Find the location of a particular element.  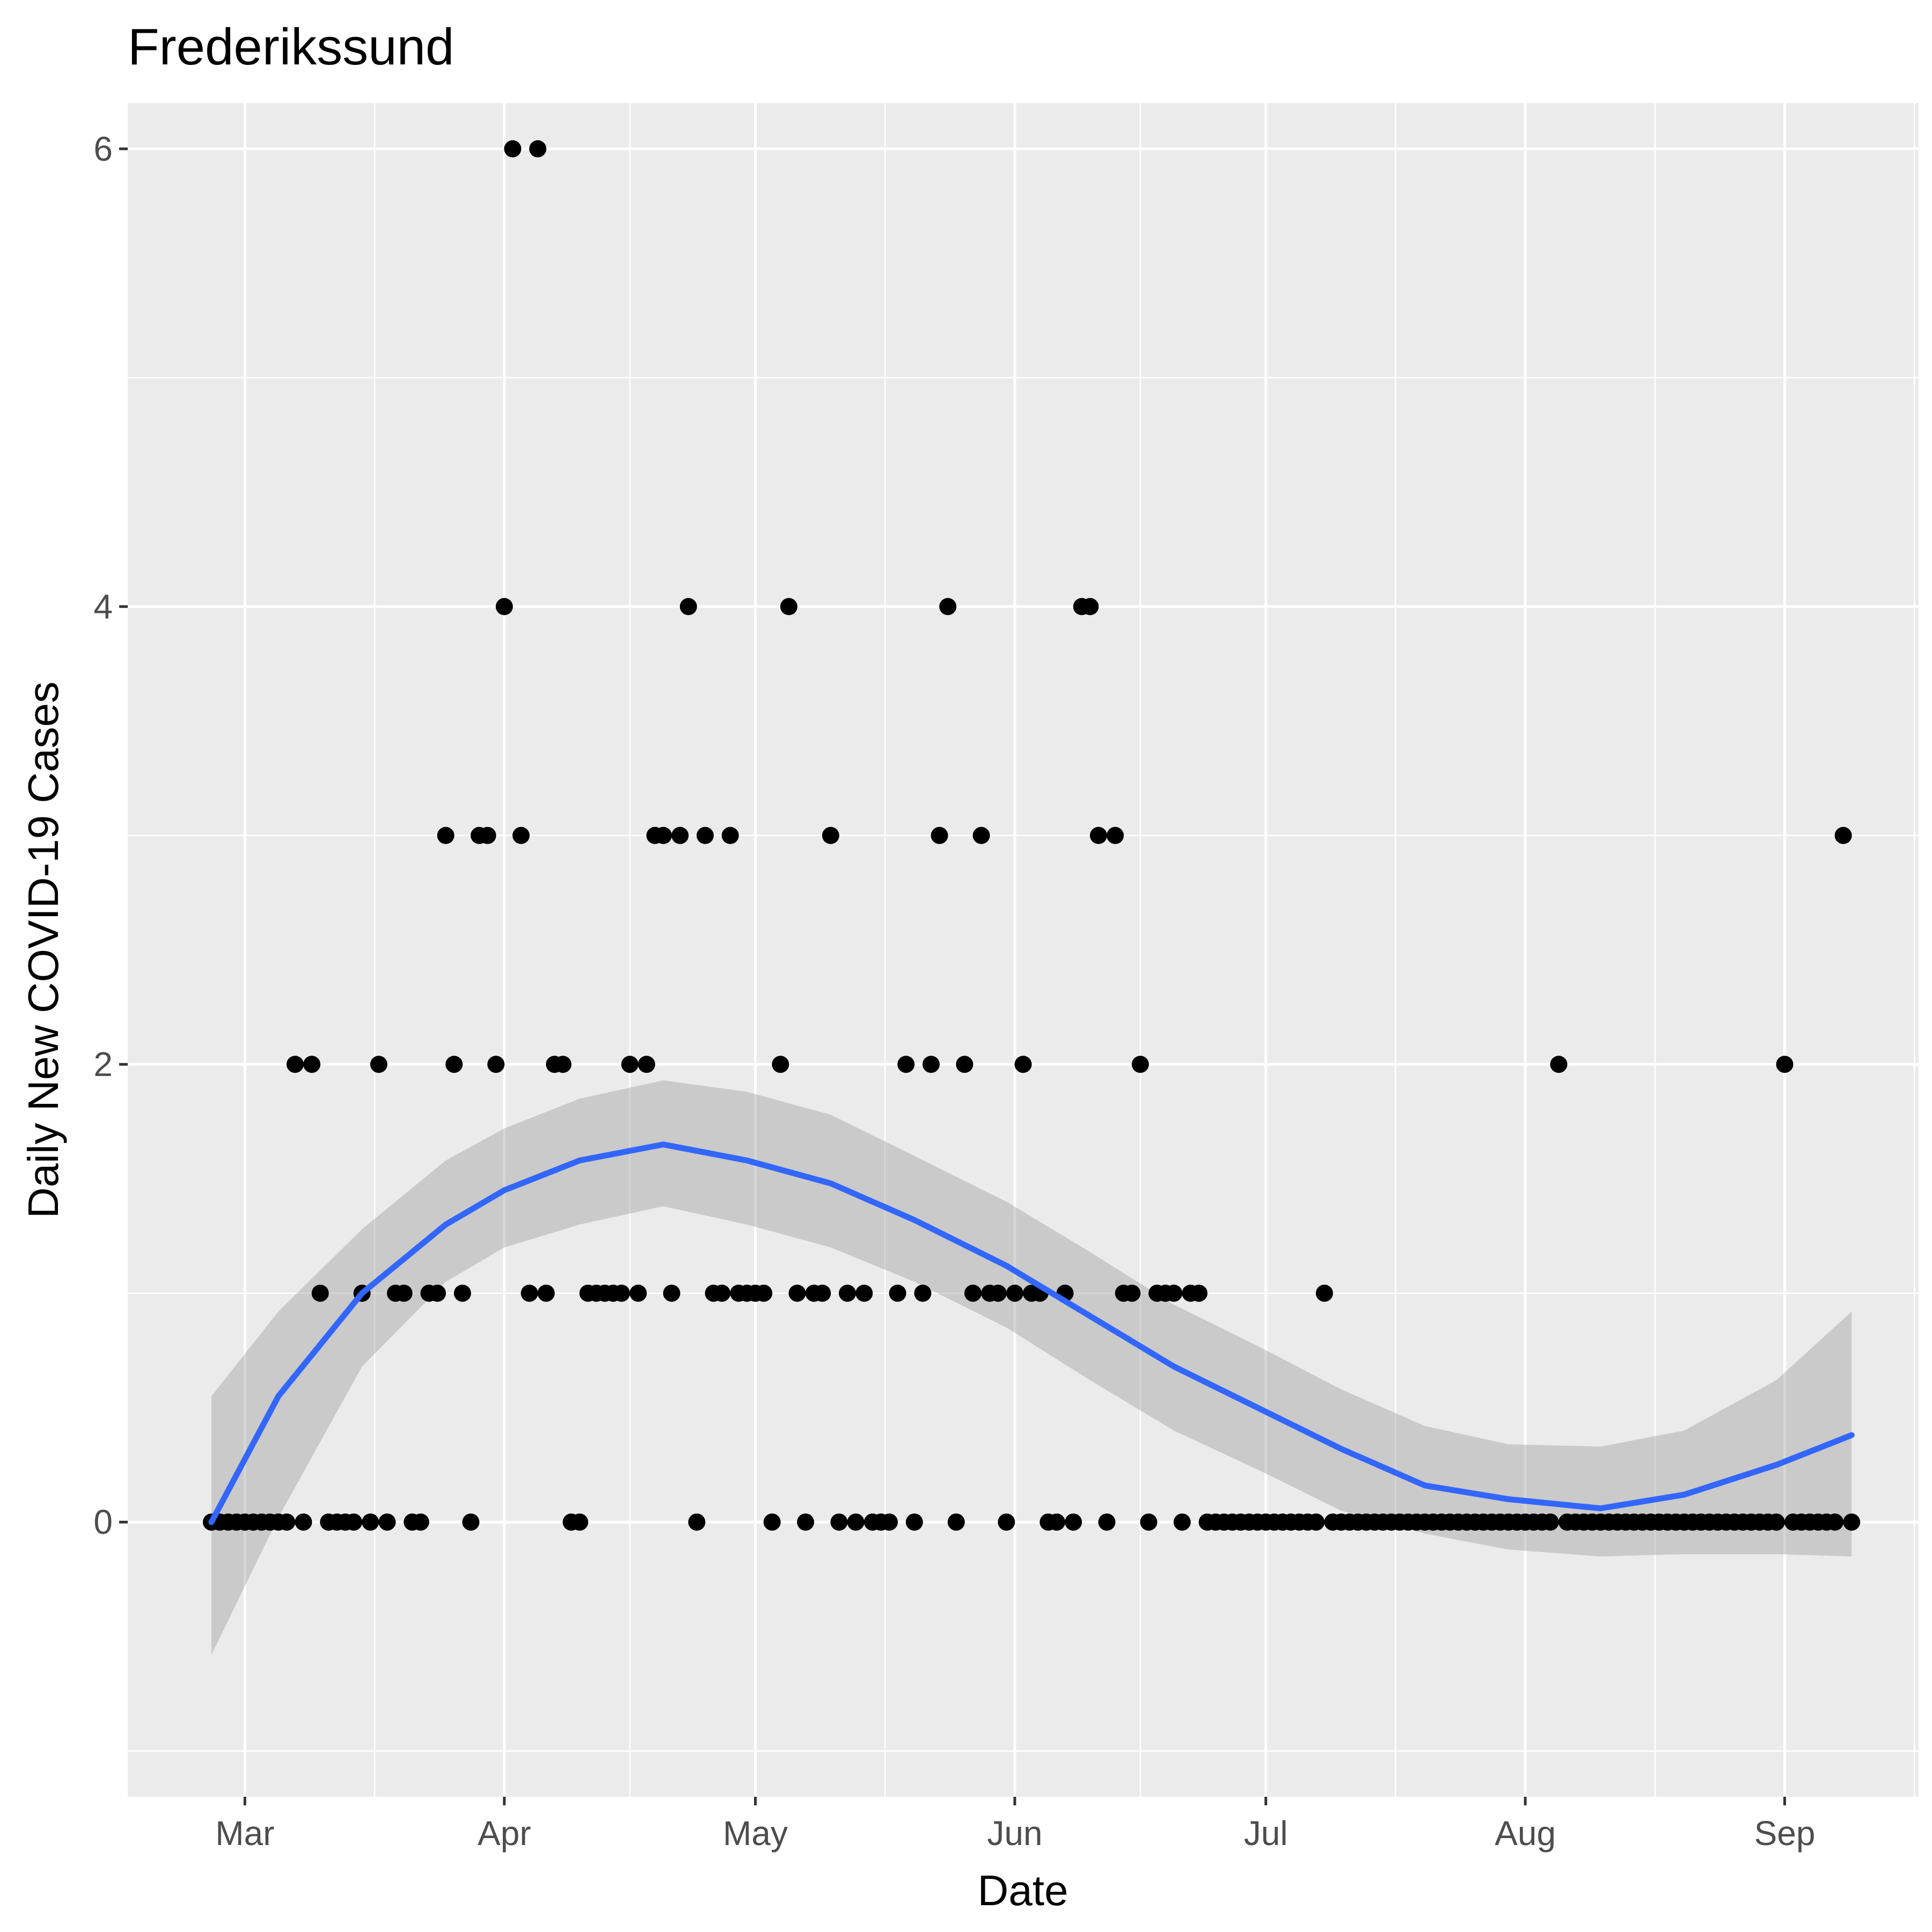

y-axis-title: Daily New COVID-19 Cases is located at coordinates (43, 950).